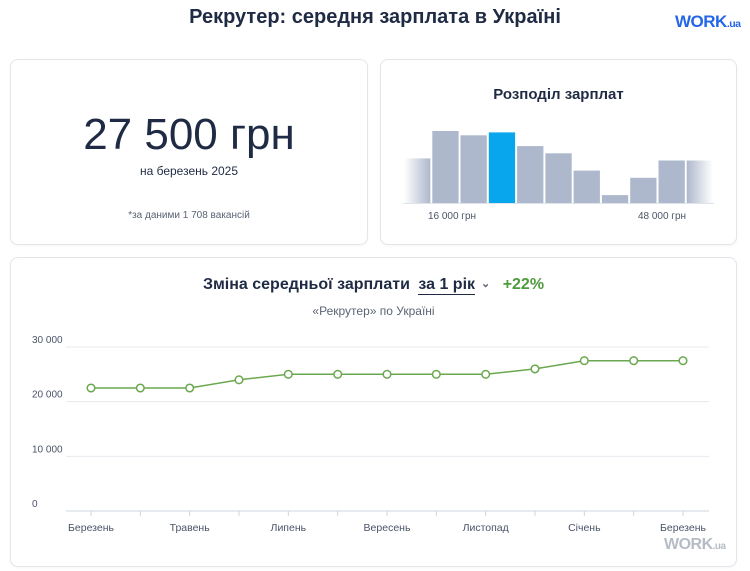 The height and width of the screenshot is (571, 750). What do you see at coordinates (662, 216) in the screenshot?
I see `distribution-max-label: 48 000 грн` at bounding box center [662, 216].